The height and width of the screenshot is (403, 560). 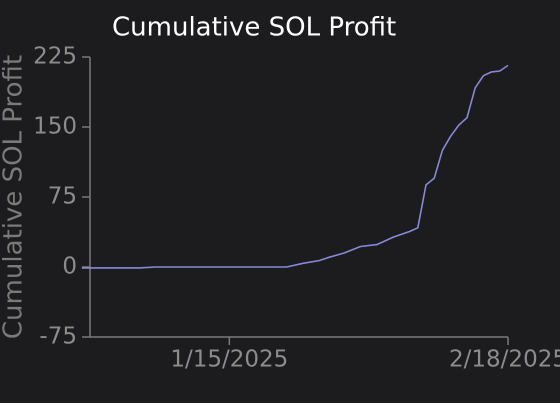 What do you see at coordinates (69, 267) in the screenshot?
I see `y-tick-label: 0` at bounding box center [69, 267].